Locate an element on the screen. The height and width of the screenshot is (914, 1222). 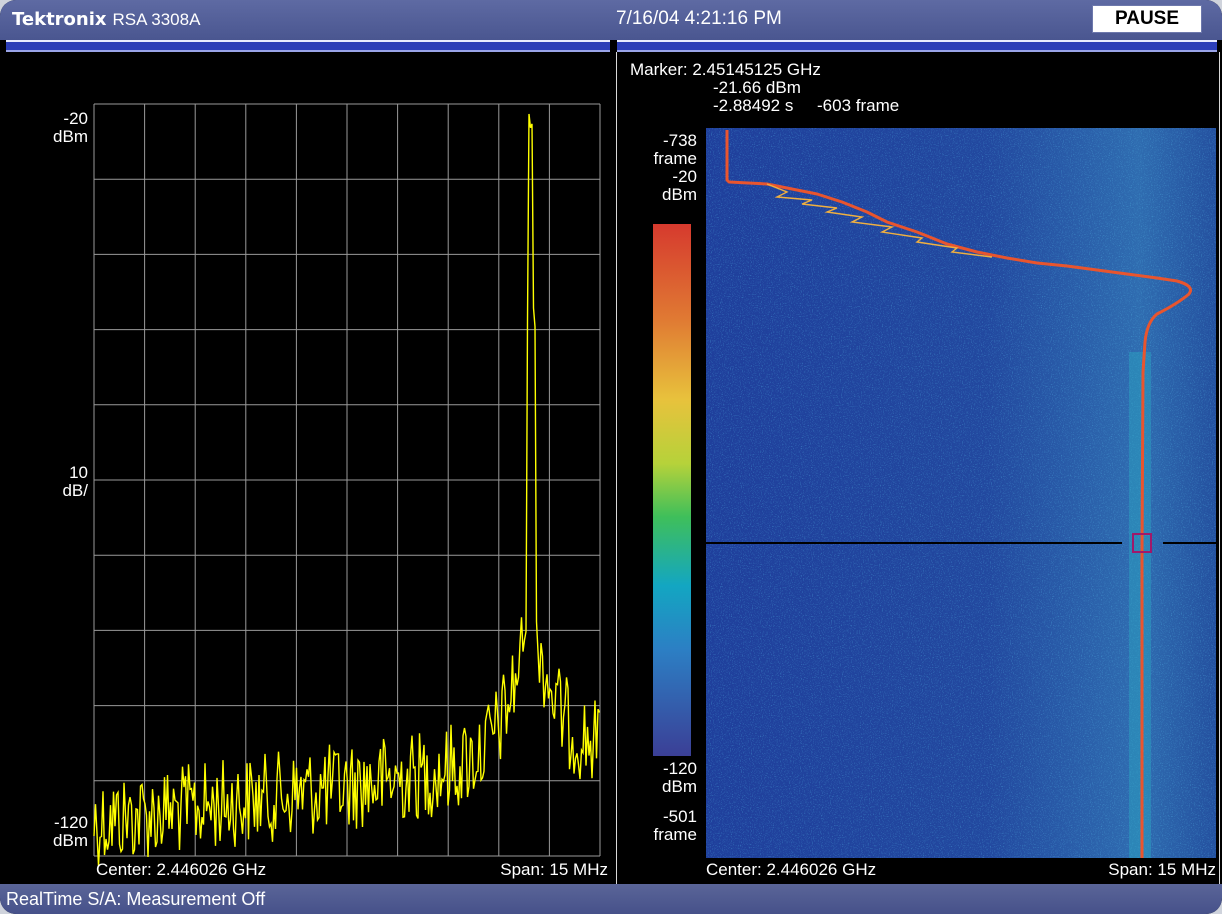
carrier-wobble is located at coordinates (879, 220).